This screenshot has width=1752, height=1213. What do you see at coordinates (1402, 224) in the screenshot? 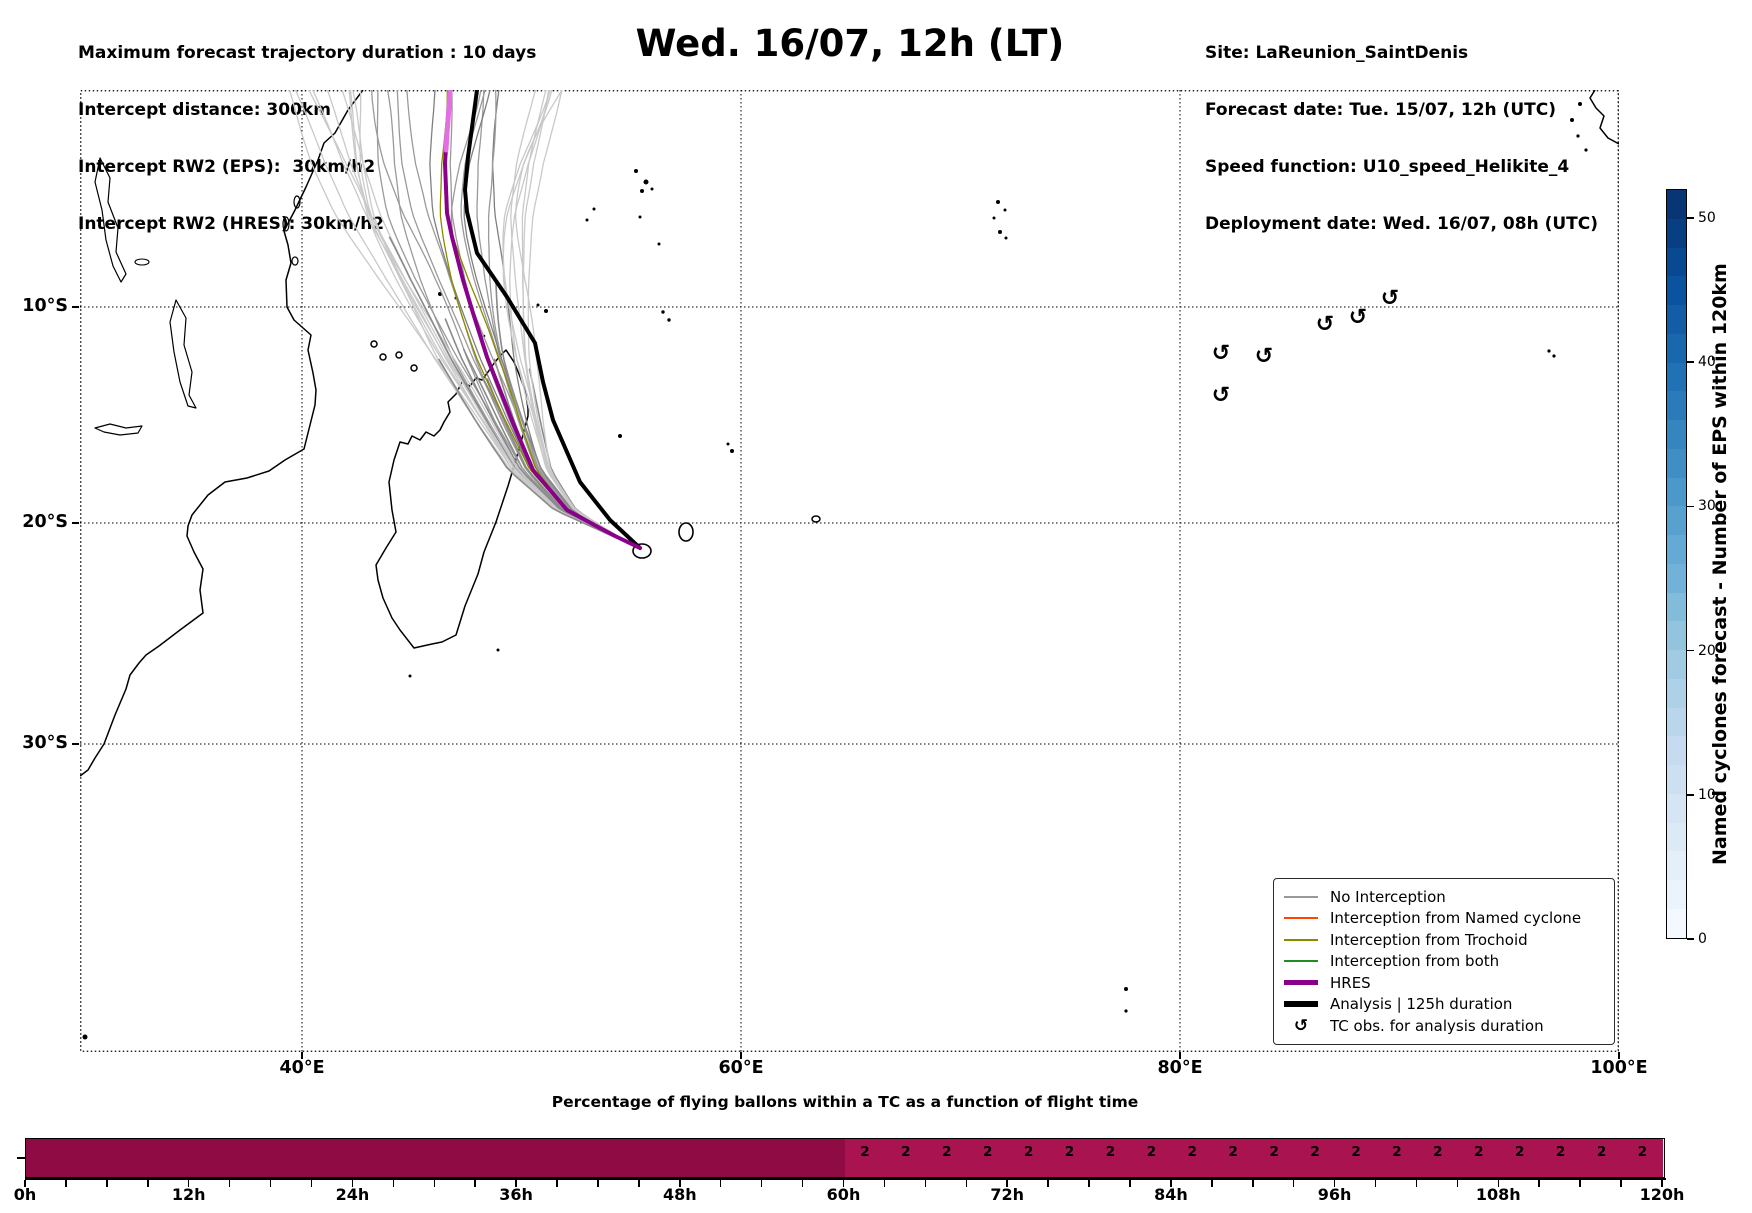
I see `info-deployment-date: Deployment date: Wed. 16/07, 08h (UTC)` at bounding box center [1402, 224].